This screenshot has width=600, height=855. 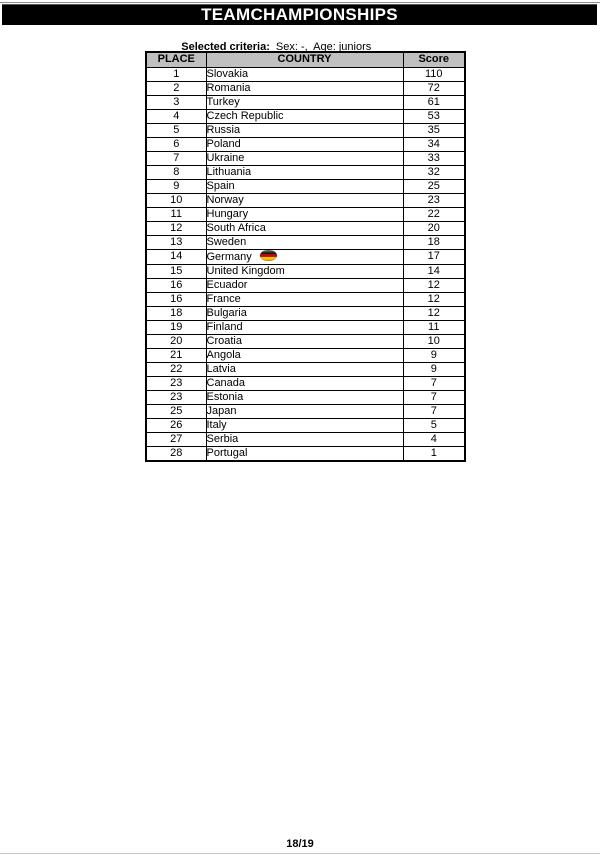 I want to click on page-bottom-edge, so click(x=300, y=853).